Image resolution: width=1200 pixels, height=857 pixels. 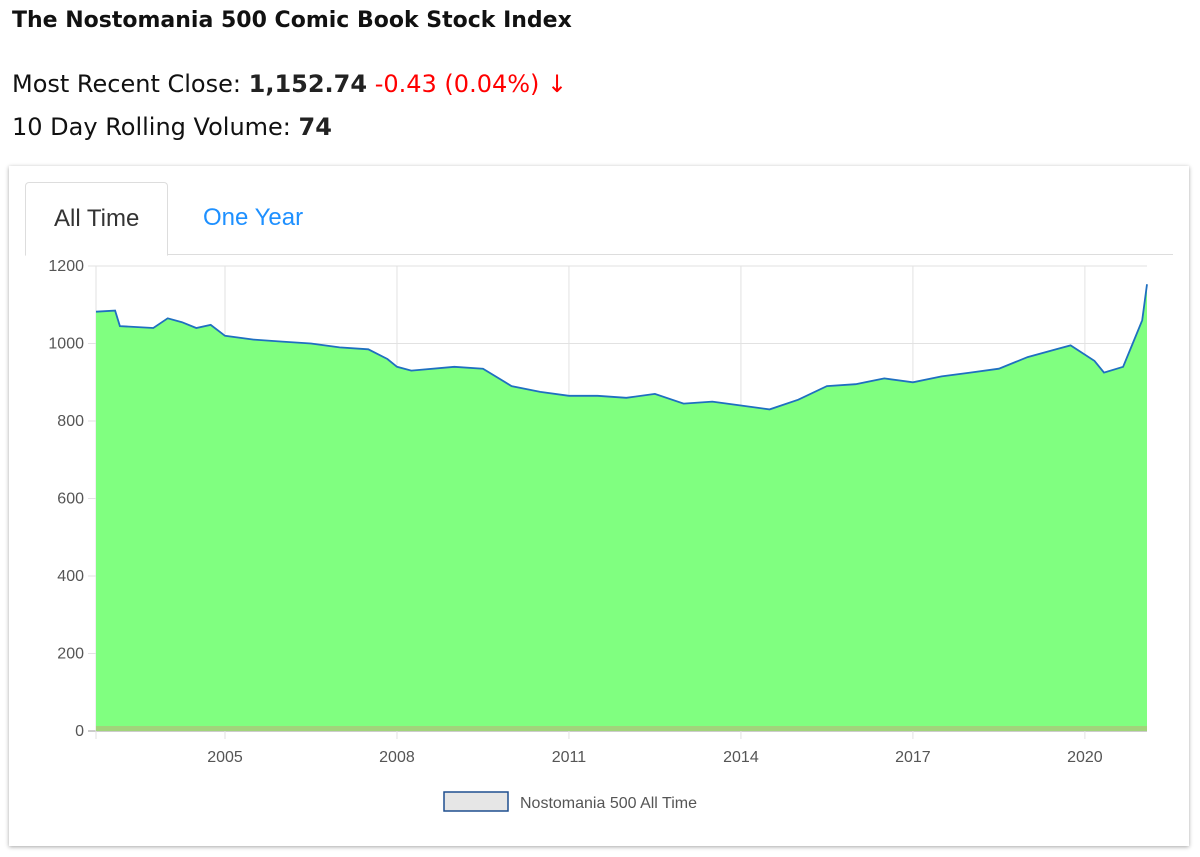 I want to click on y-tick-label: 200, so click(x=70, y=654).